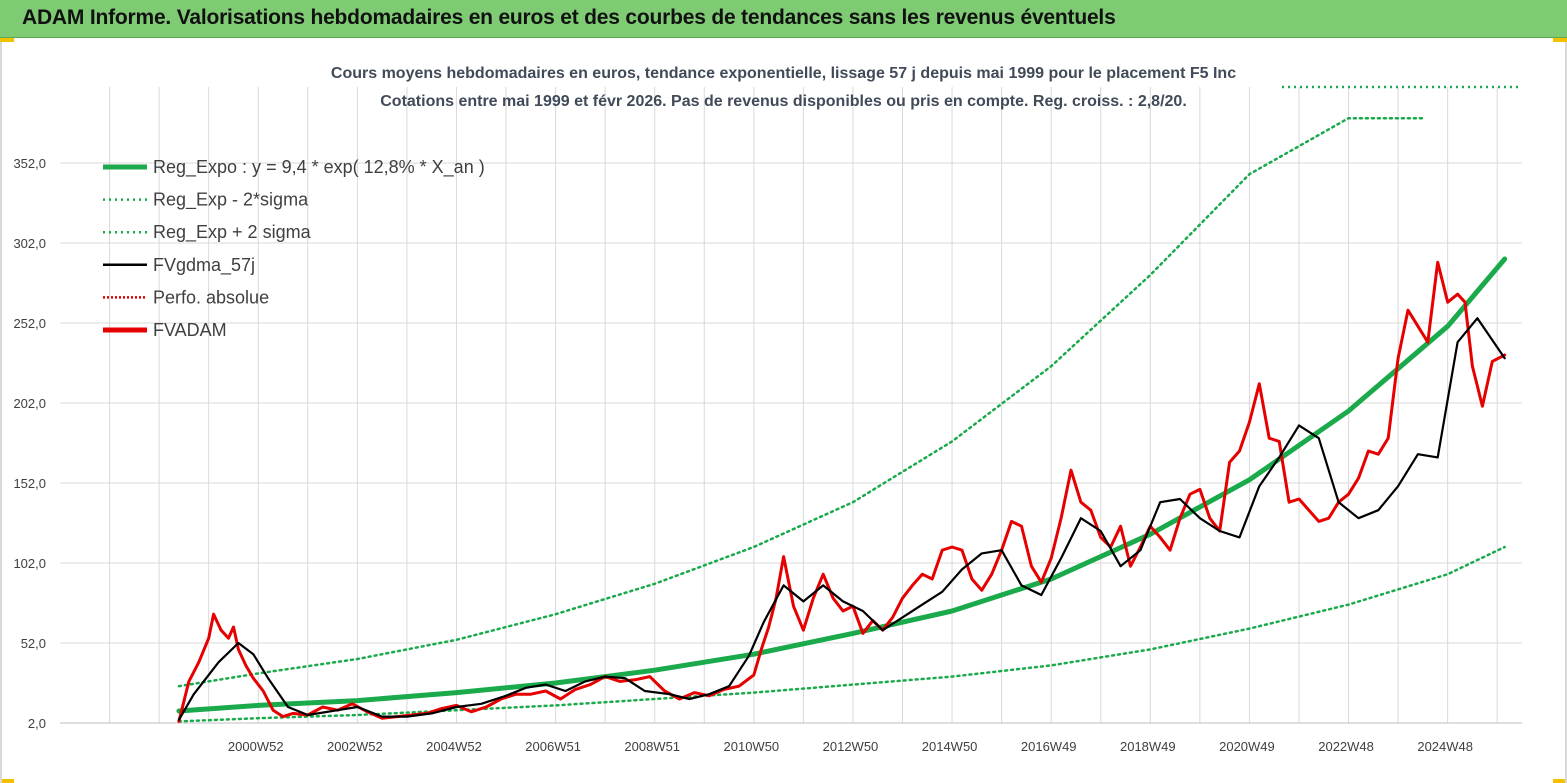 This screenshot has width=1567, height=783. What do you see at coordinates (204, 265) in the screenshot?
I see `legend-label: FVgdma_57j` at bounding box center [204, 265].